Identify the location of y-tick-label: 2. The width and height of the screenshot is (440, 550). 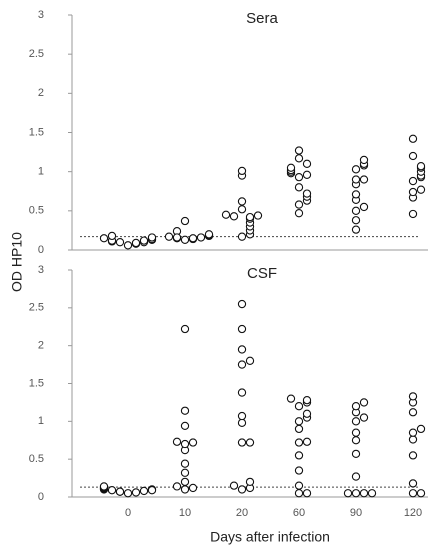
(41, 346).